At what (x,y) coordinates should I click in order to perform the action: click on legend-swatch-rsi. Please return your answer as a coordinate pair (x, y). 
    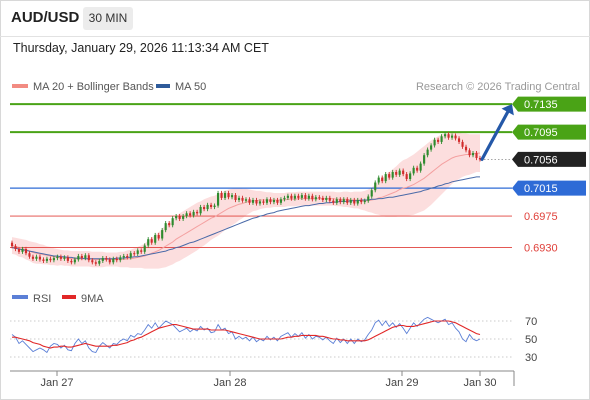
    Looking at the image, I should click on (20, 297).